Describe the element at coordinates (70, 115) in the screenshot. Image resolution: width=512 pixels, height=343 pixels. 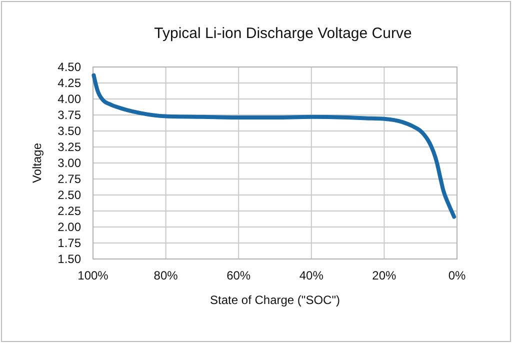
I see `y-tick-label: 3.75` at that location.